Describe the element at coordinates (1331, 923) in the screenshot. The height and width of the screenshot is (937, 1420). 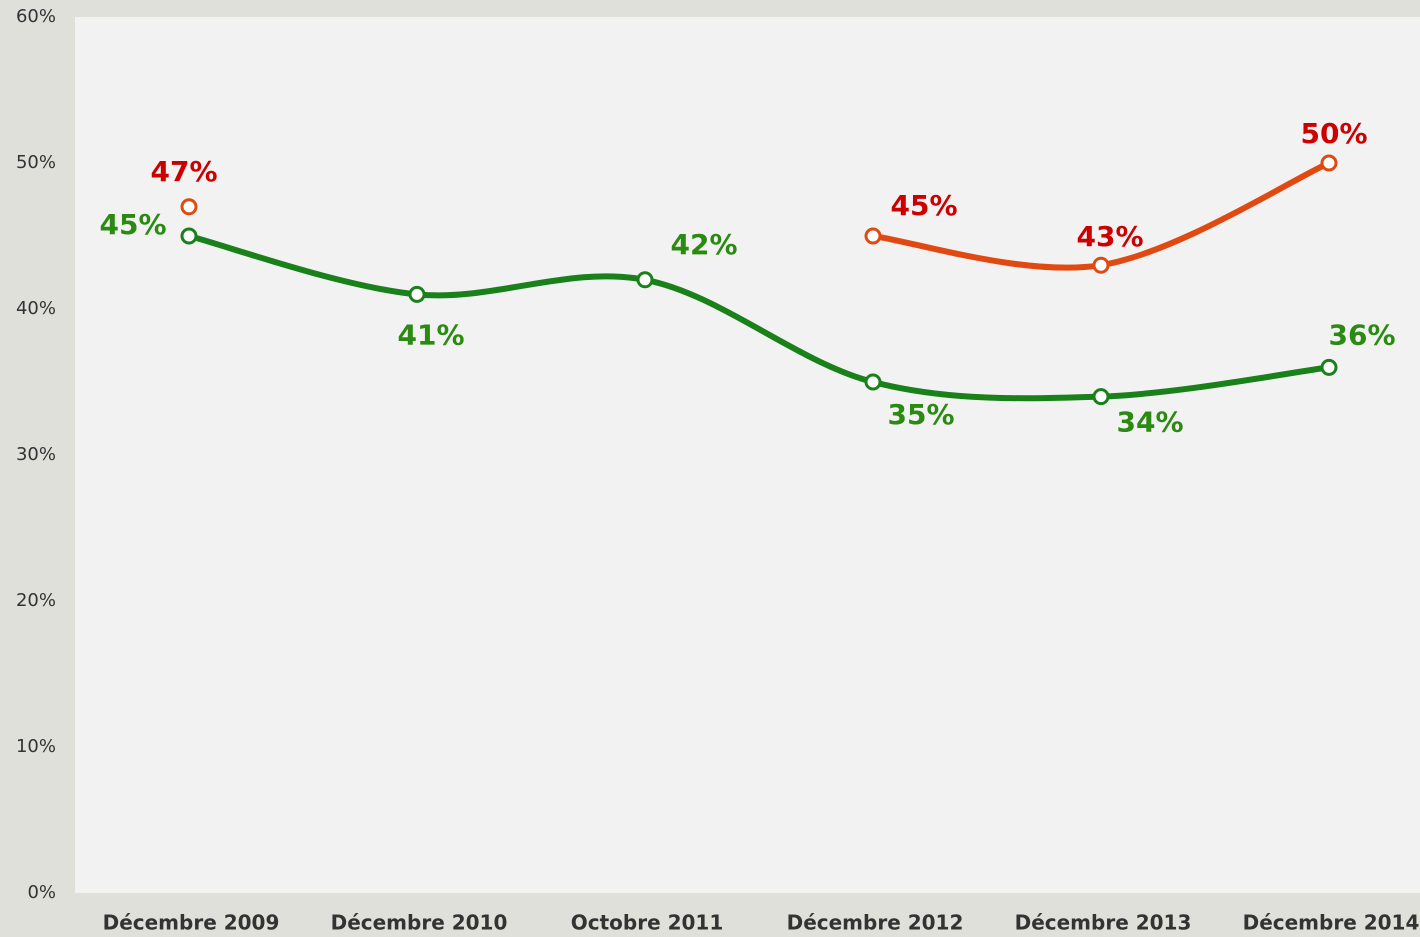
I see `x-tick-label: Décembre 2014` at that location.